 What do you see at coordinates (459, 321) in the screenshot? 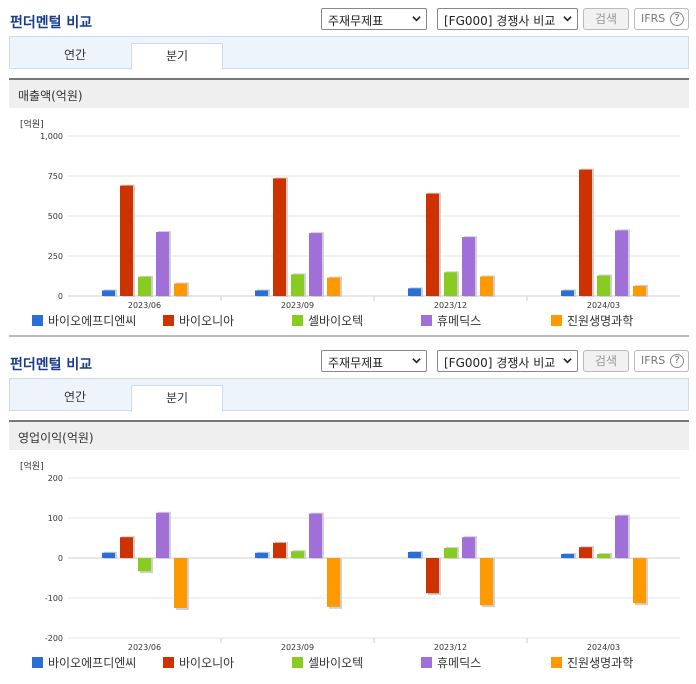
I see `legend-label: 휴메딕스` at bounding box center [459, 321].